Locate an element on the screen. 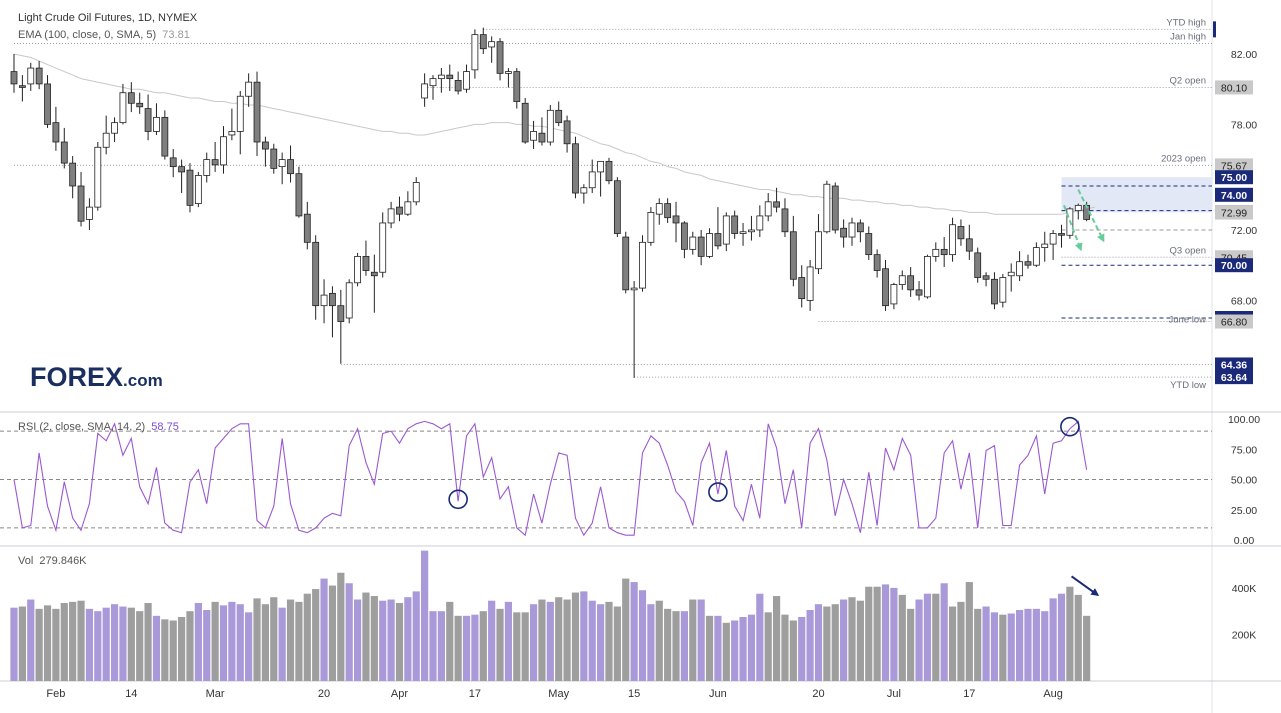 Image resolution: width=1281 pixels, height=713 pixels. rsi-label: RSI (2, close, SMA, 14, 2) is located at coordinates (82, 427).